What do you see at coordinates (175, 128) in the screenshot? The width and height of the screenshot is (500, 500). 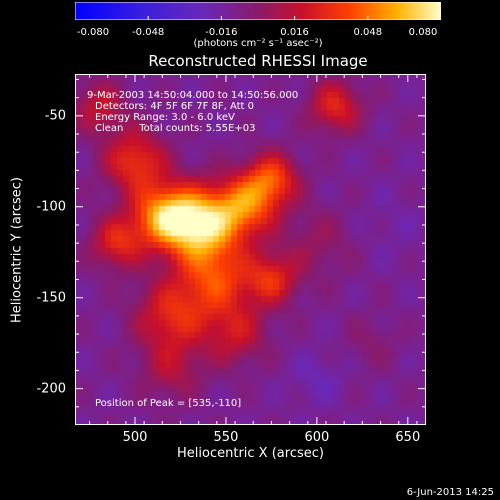 I see `clean-counts-annotation: Clean Total counts: 5.55E+03` at bounding box center [175, 128].